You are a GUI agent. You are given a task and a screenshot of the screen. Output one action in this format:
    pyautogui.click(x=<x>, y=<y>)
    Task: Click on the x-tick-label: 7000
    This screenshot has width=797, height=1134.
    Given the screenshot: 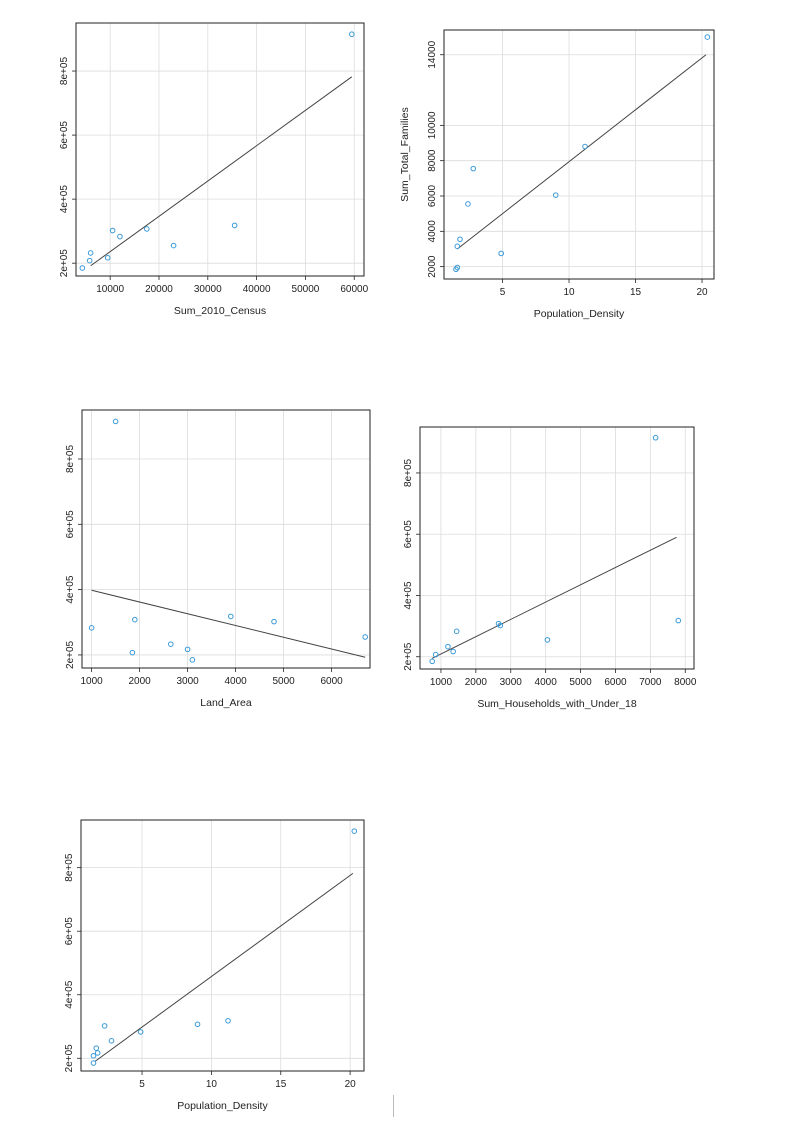 What is the action you would take?
    pyautogui.click(x=650, y=682)
    